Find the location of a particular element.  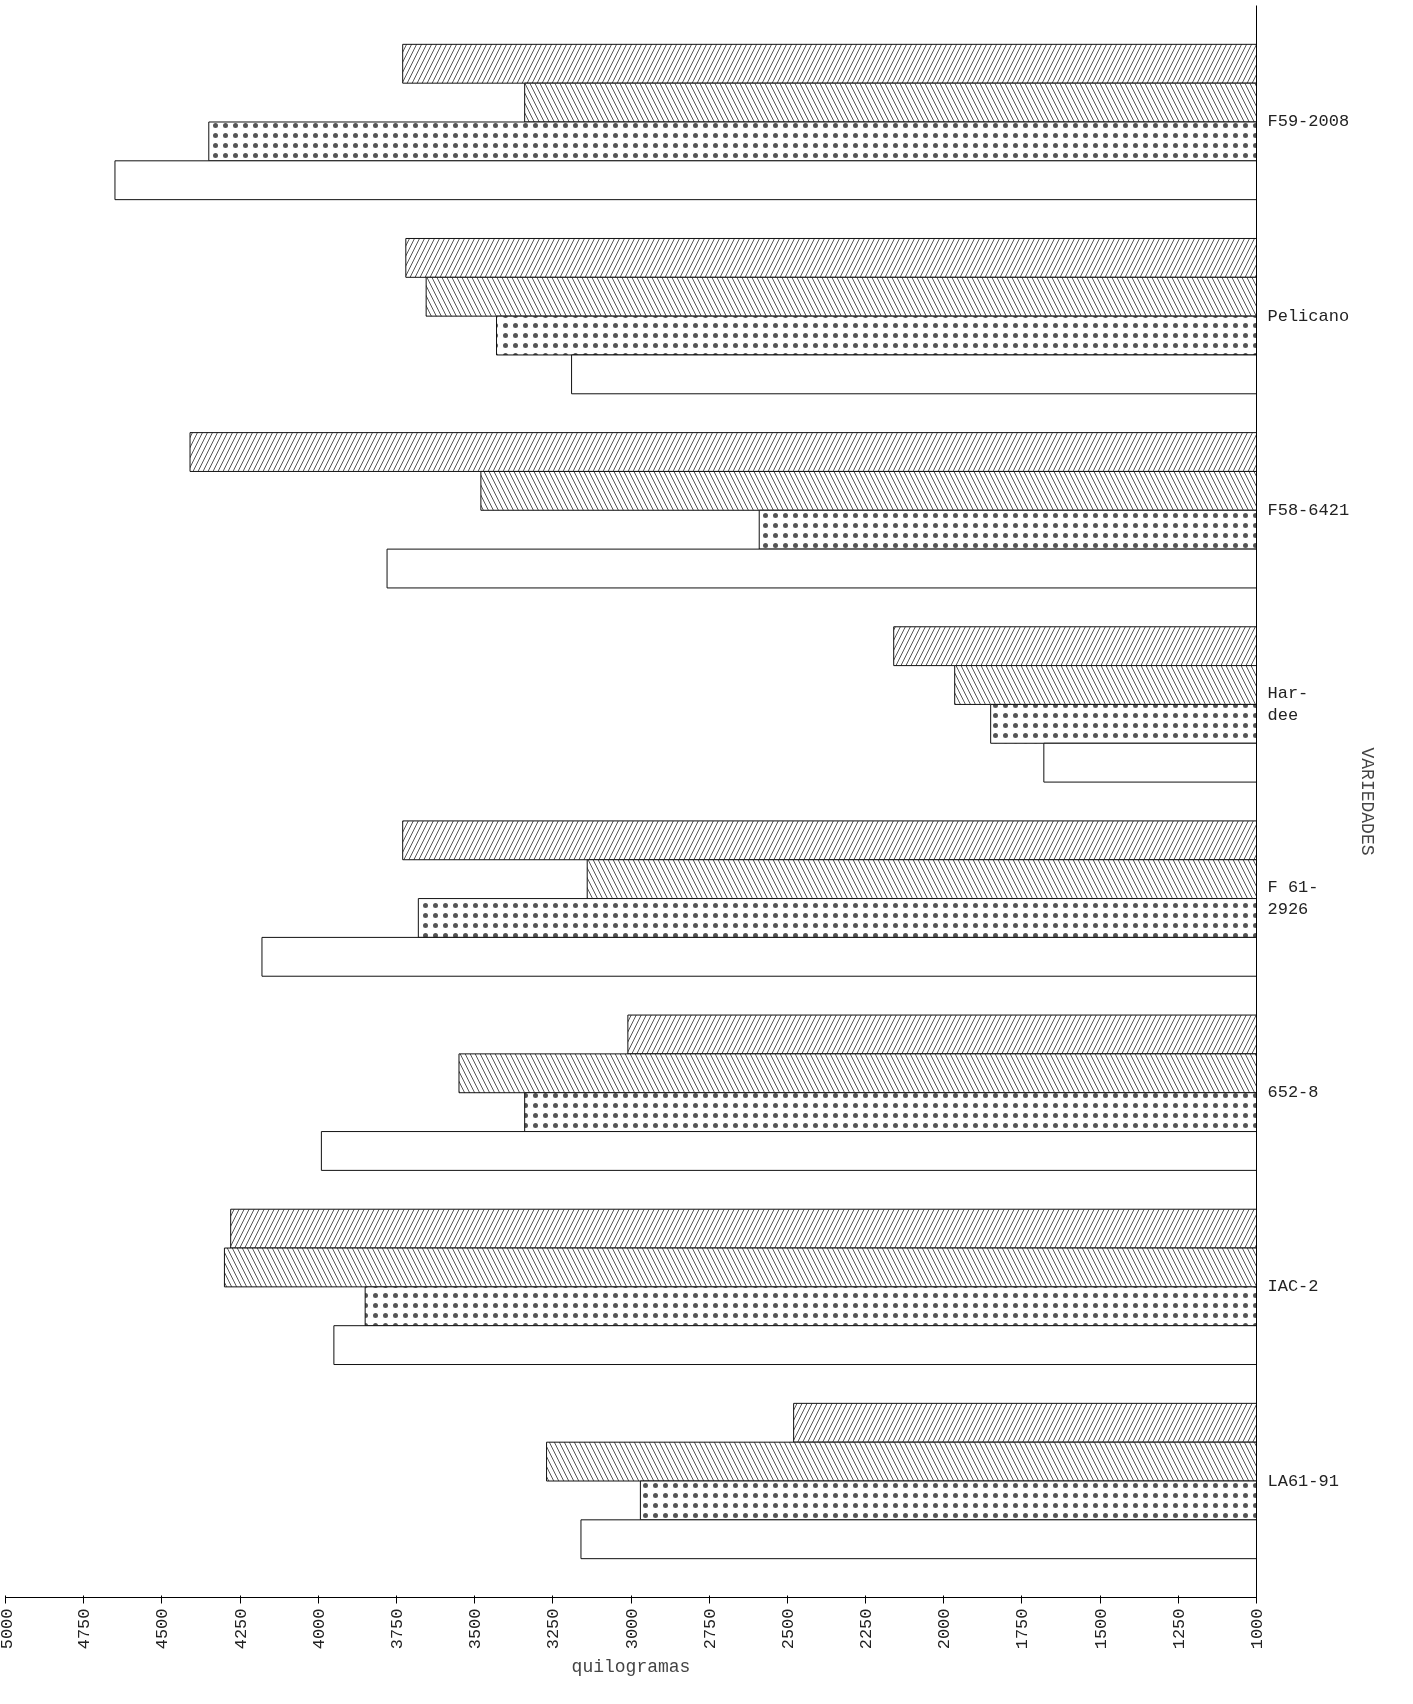

x-tick-label: 2750 is located at coordinates (710, 1629).